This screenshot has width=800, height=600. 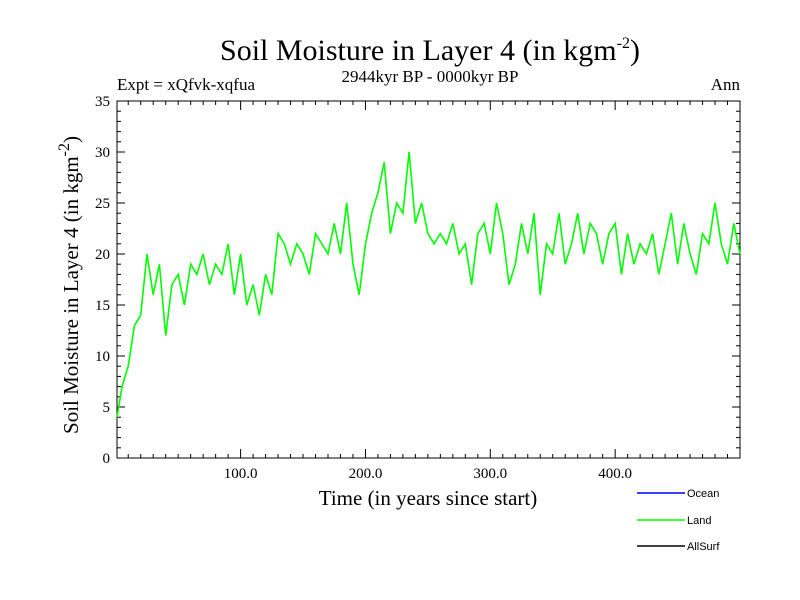 What do you see at coordinates (102, 306) in the screenshot?
I see `y-tick-label: 15` at bounding box center [102, 306].